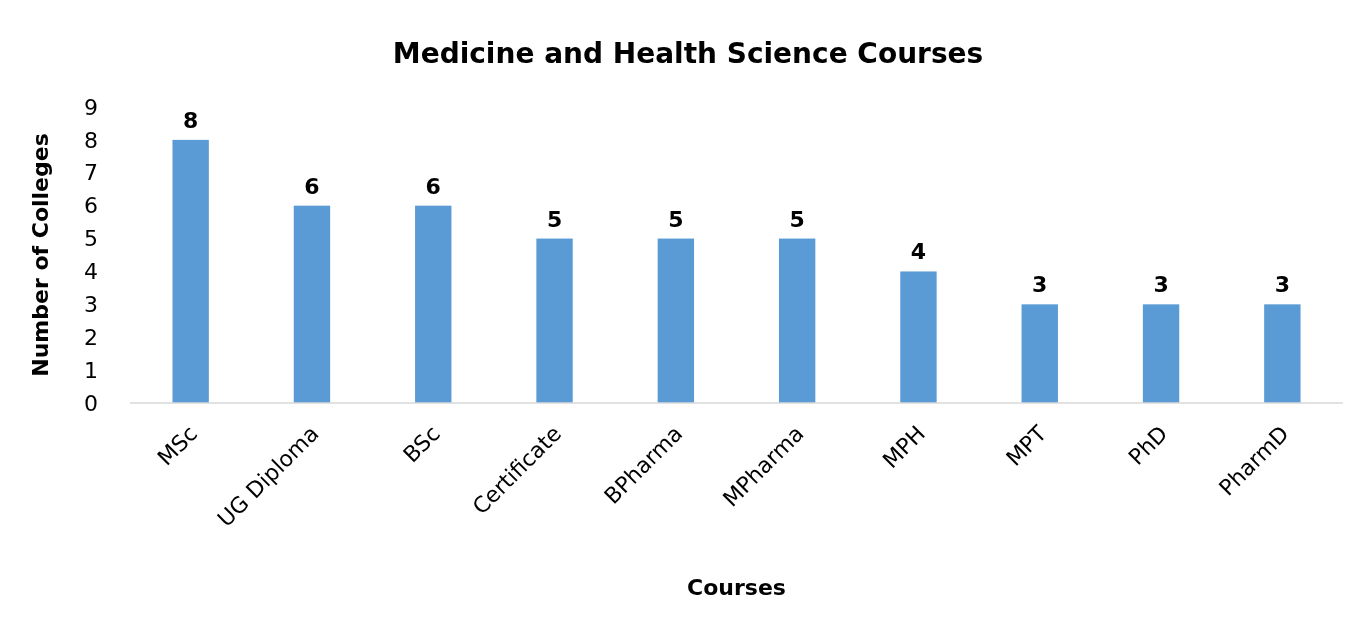 This screenshot has width=1357, height=633. What do you see at coordinates (91, 140) in the screenshot?
I see `y-tick-label: 8` at bounding box center [91, 140].